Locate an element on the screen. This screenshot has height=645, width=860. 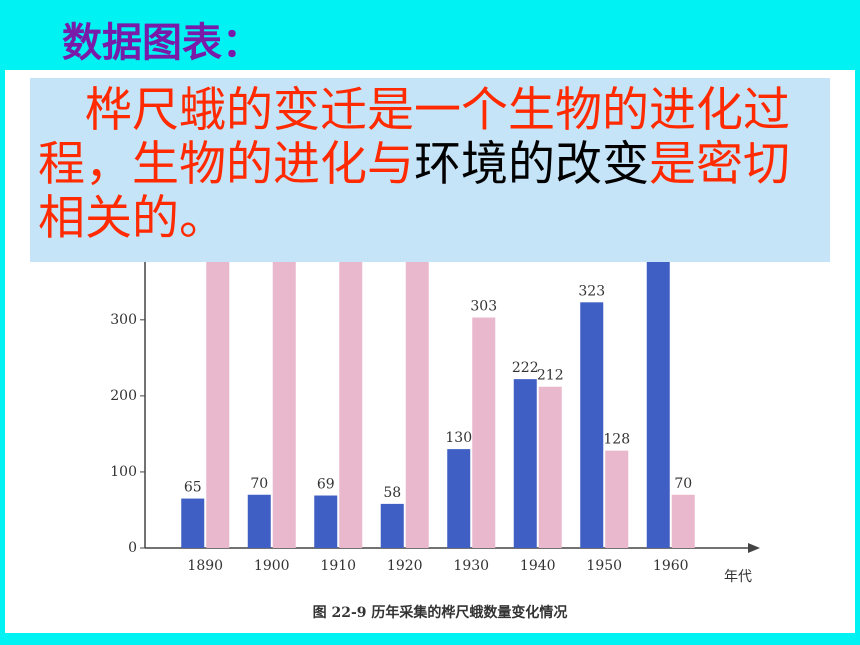
x-tick-label: 1960 is located at coordinates (671, 566).